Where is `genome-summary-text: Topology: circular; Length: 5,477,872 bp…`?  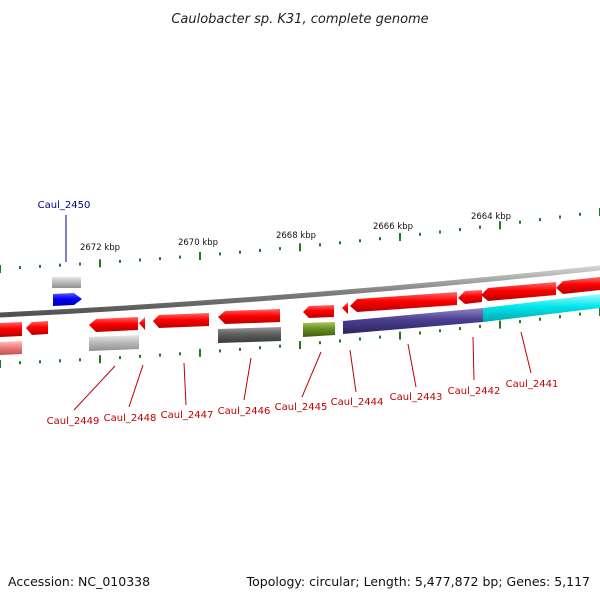
genome-summary-text: Topology: circular; Length: 5,477,872 bp… is located at coordinates (418, 581).